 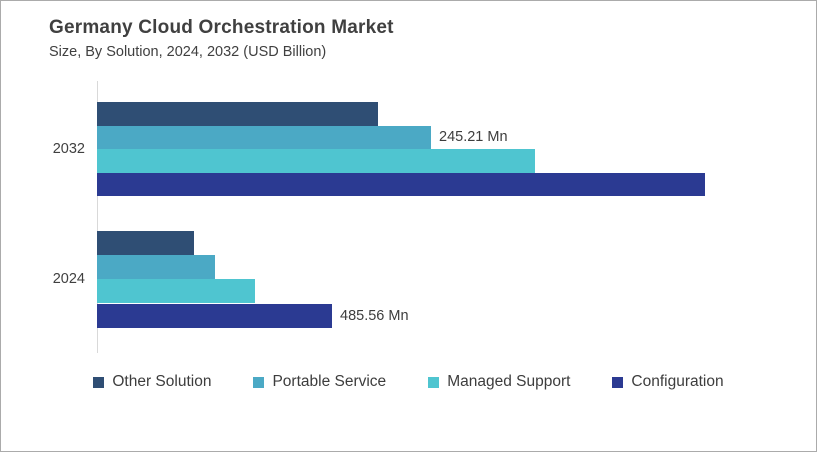 I want to click on chart-title: Germany Cloud Orchestration Market, so click(x=221, y=27).